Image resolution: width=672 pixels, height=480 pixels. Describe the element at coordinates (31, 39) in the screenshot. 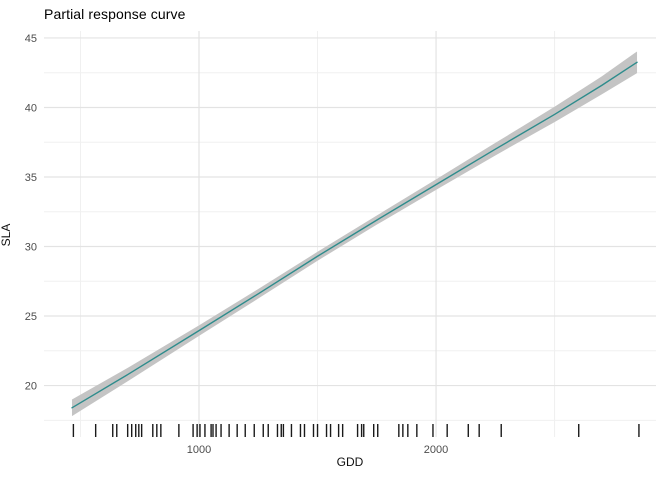

I see `y-tick-label: 45` at that location.